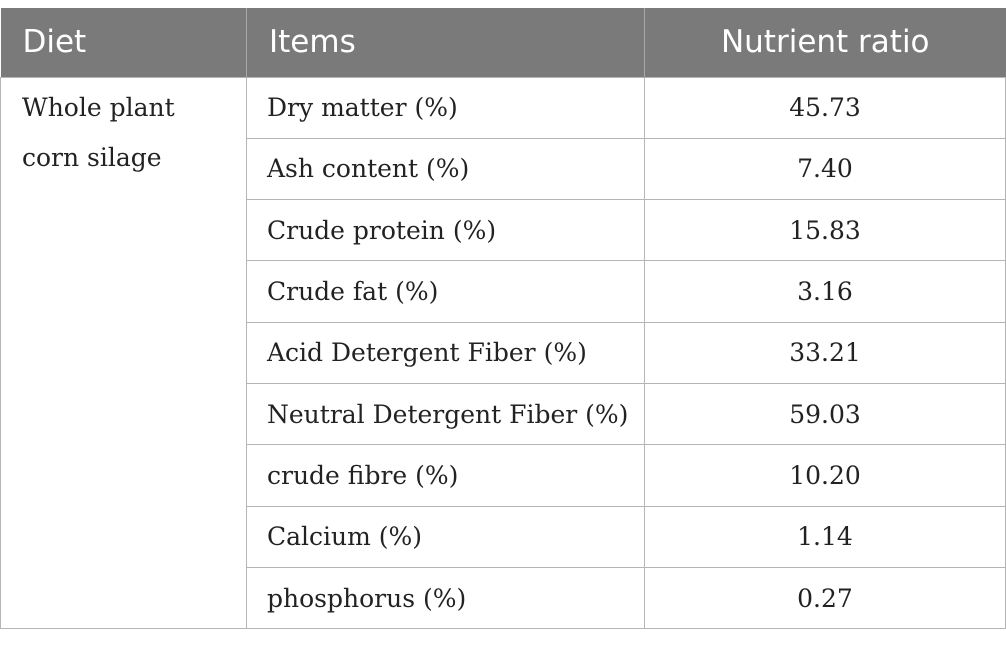 The height and width of the screenshot is (645, 1006). I want to click on header-nutrient-ratio: Nutrient ratio, so click(825, 42).